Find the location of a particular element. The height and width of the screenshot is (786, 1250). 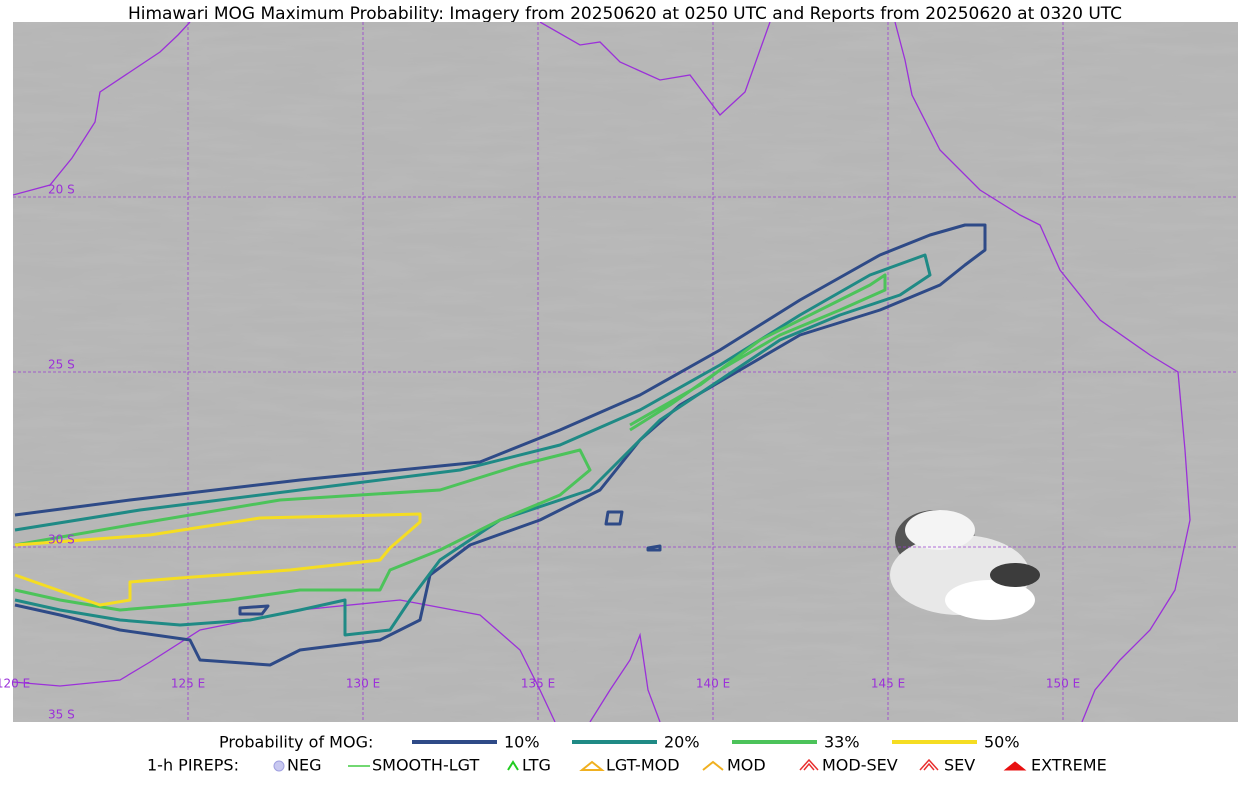

pirep-label: SMOOTH-LGT is located at coordinates (425, 765).